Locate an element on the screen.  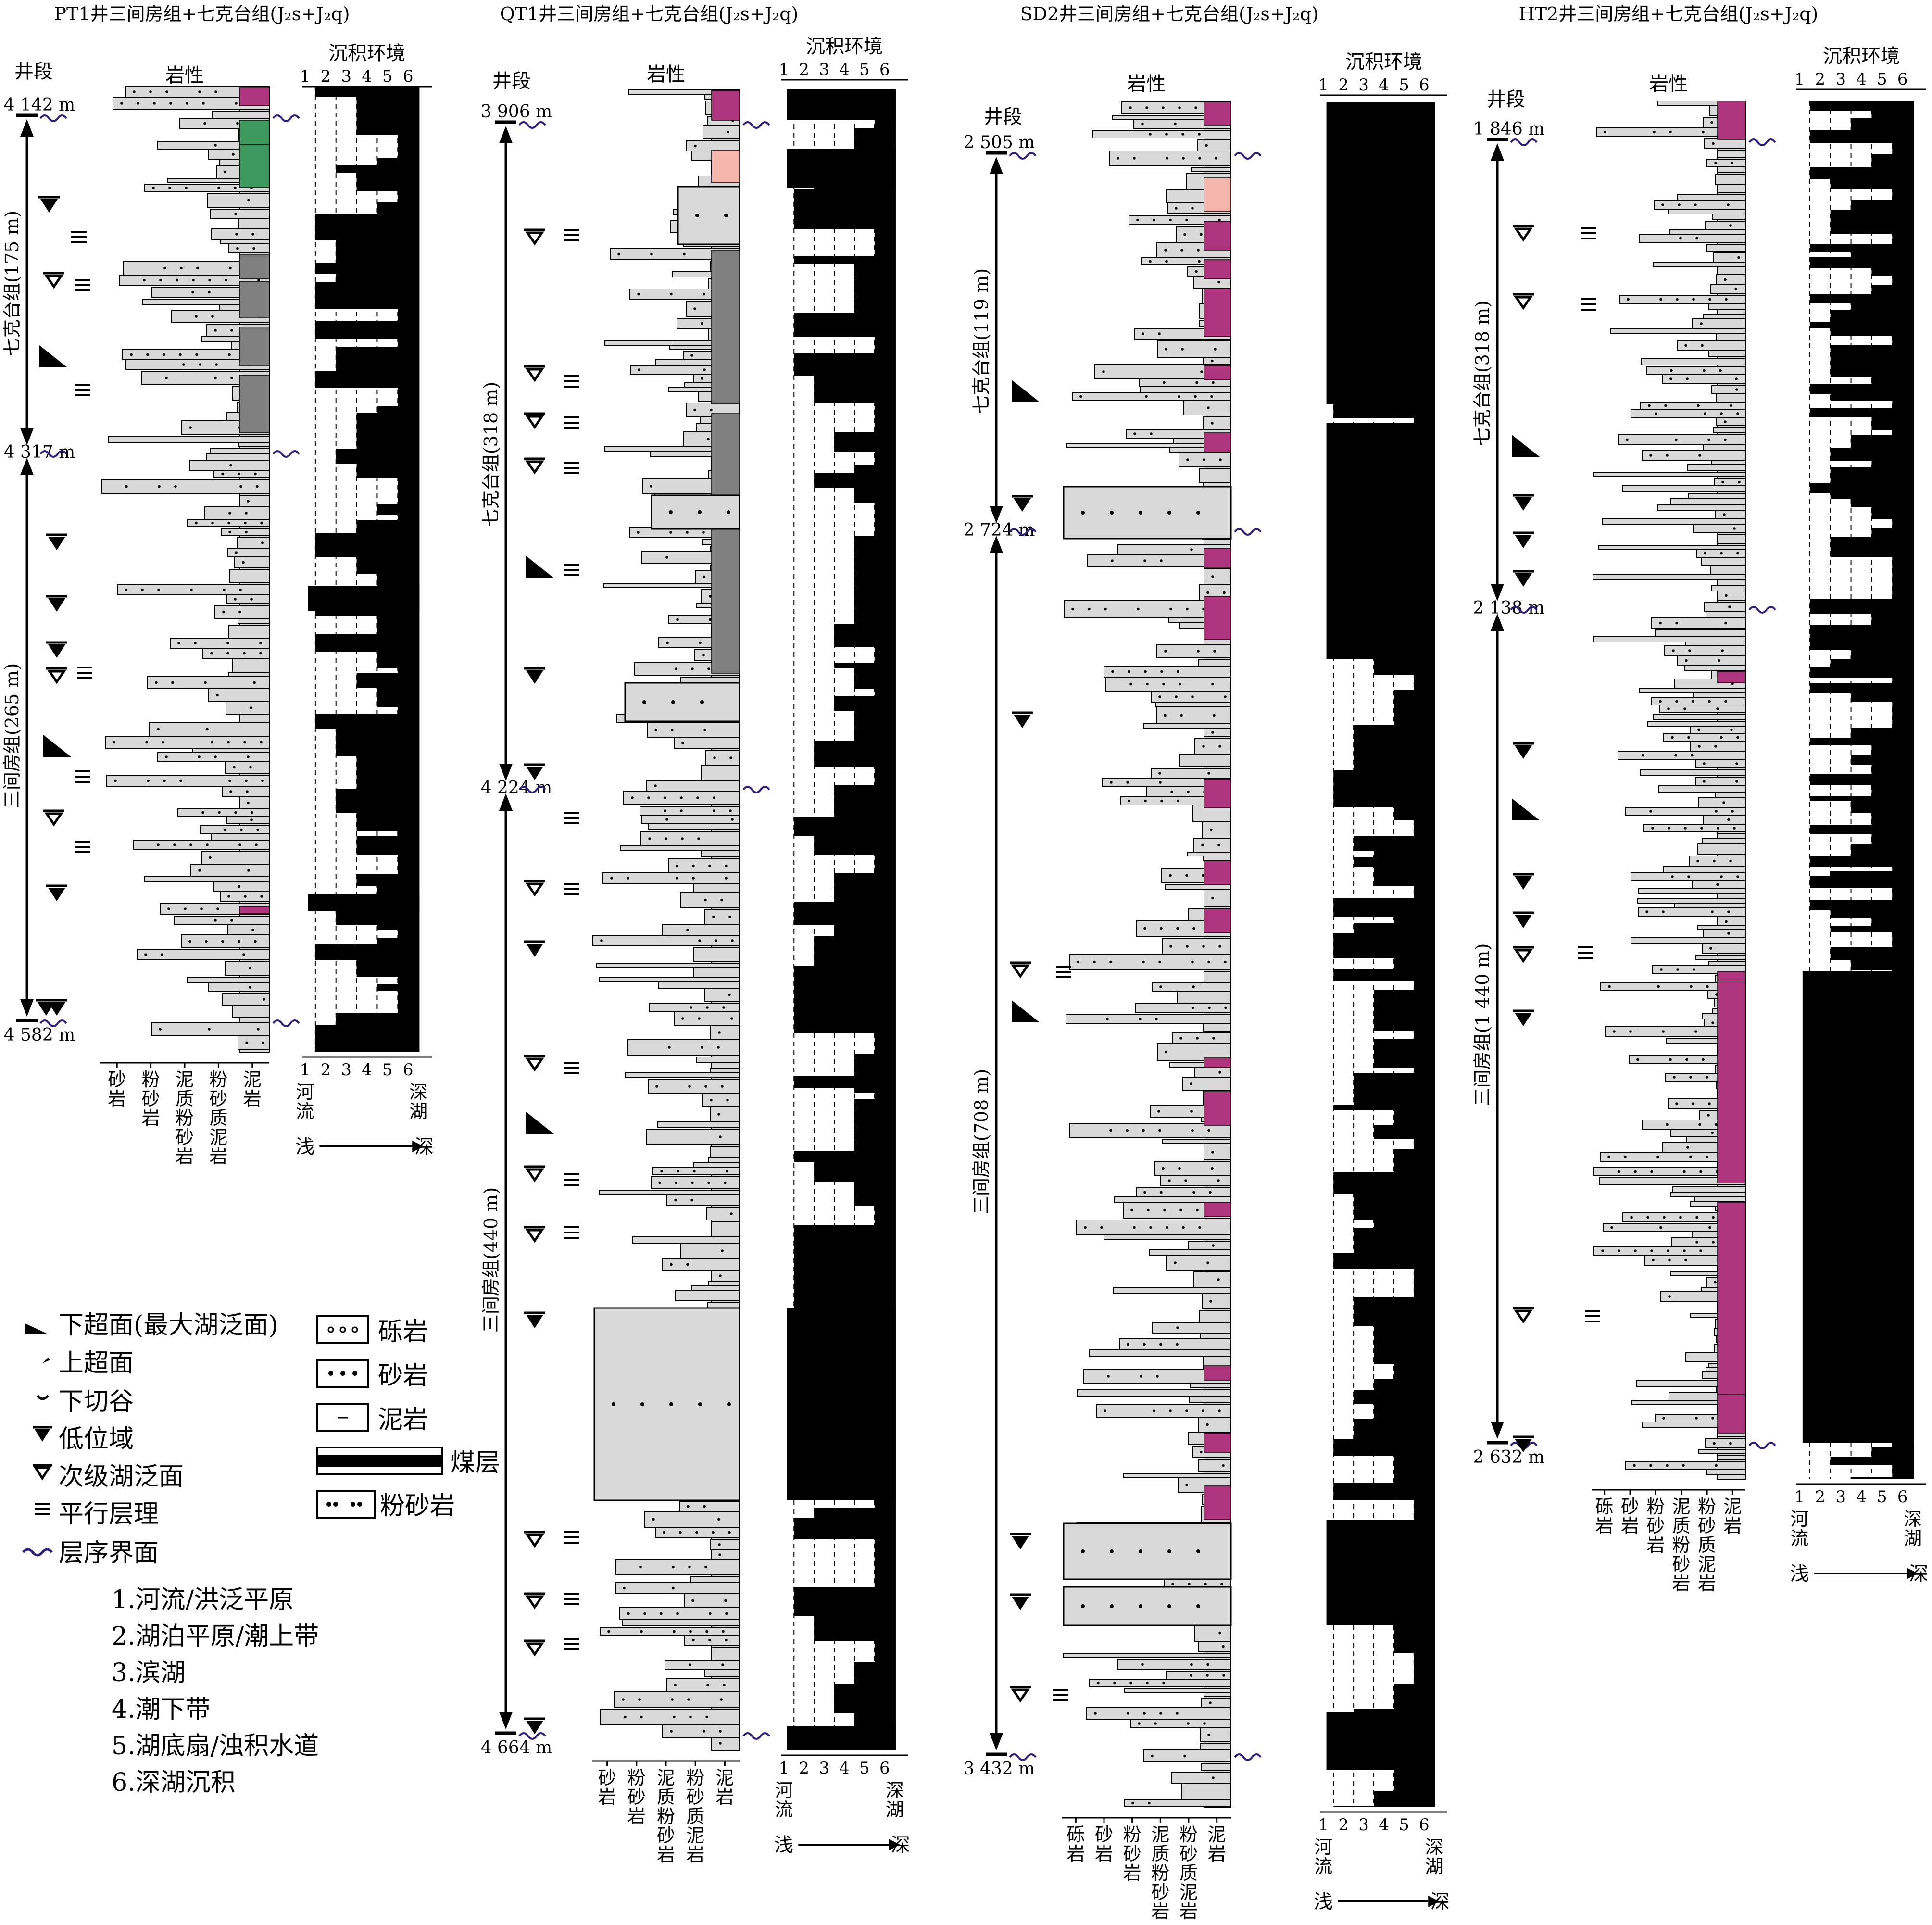
lithology-column-label: 泥岩 is located at coordinates (1217, 1844).